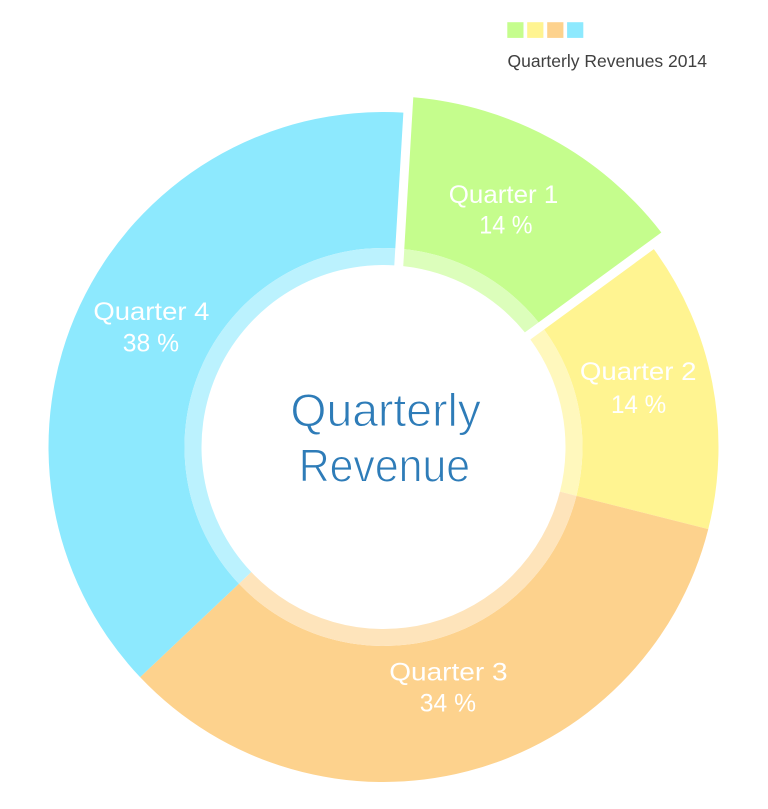 This screenshot has width=768, height=809. I want to click on svg-text: Quarterly Revenues 2014, so click(608, 61).